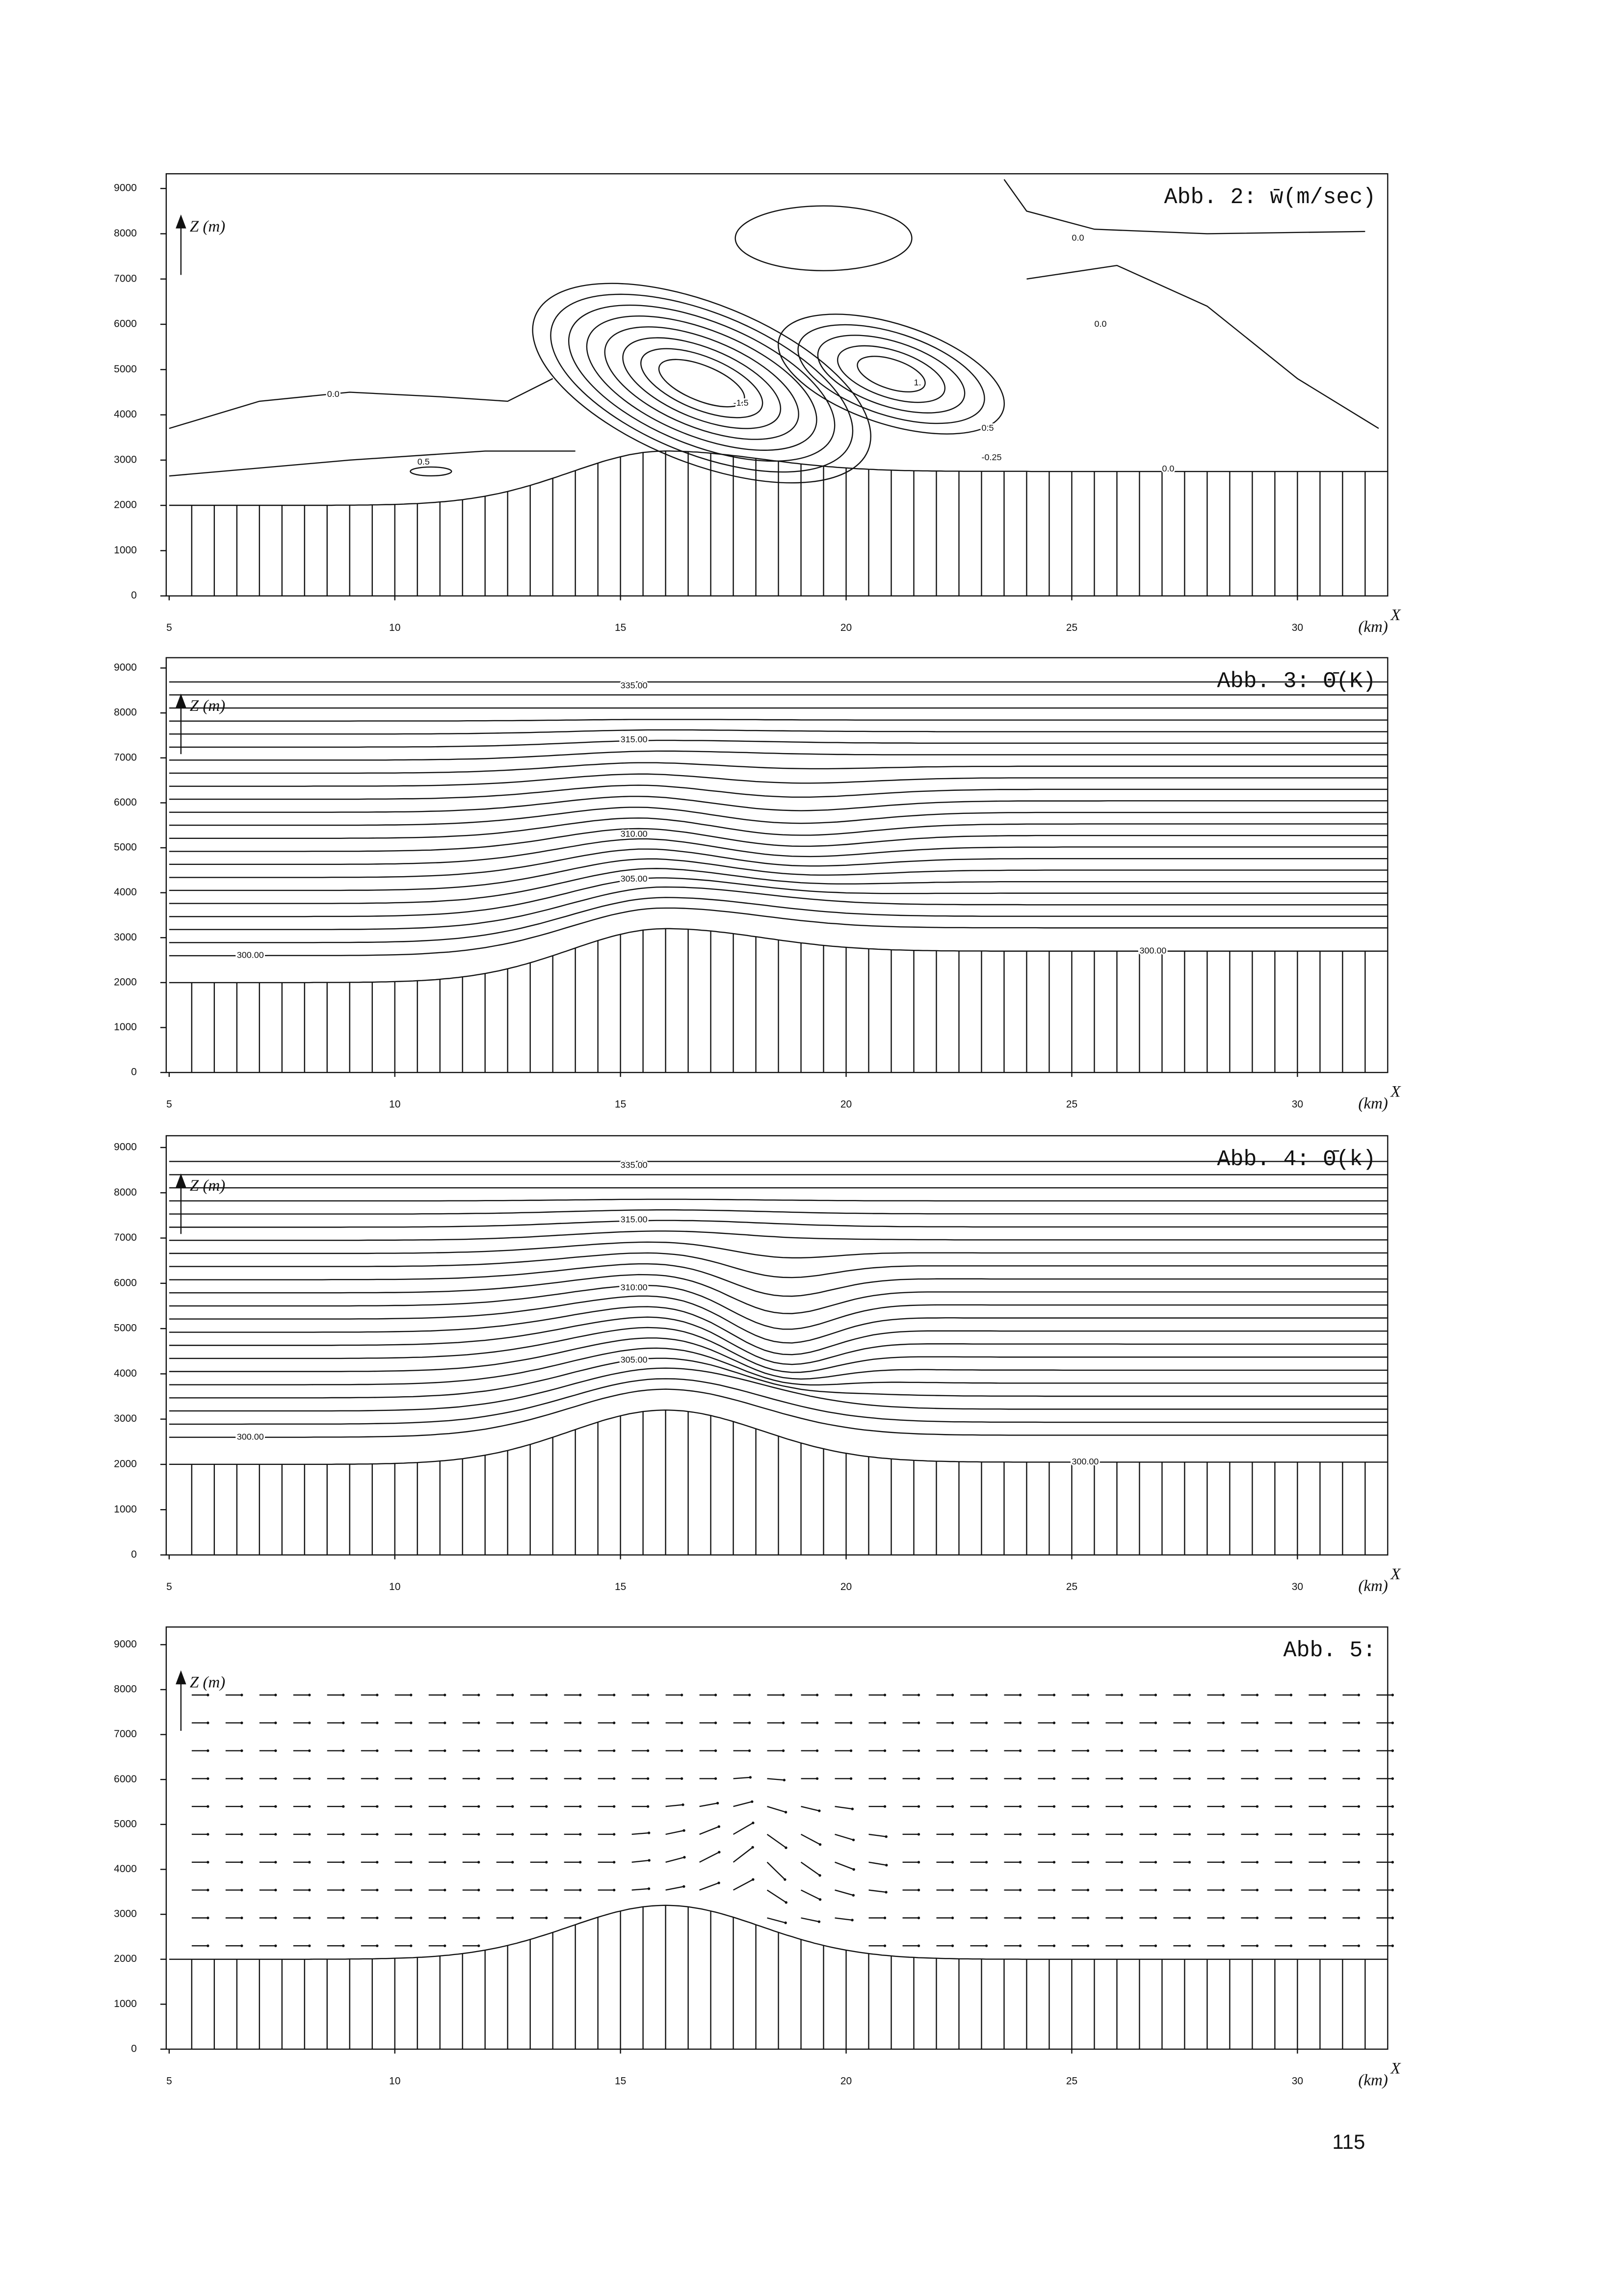 The height and width of the screenshot is (2295, 1624). What do you see at coordinates (634, 1219) in the screenshot?
I see `contour-label: 315.00` at bounding box center [634, 1219].